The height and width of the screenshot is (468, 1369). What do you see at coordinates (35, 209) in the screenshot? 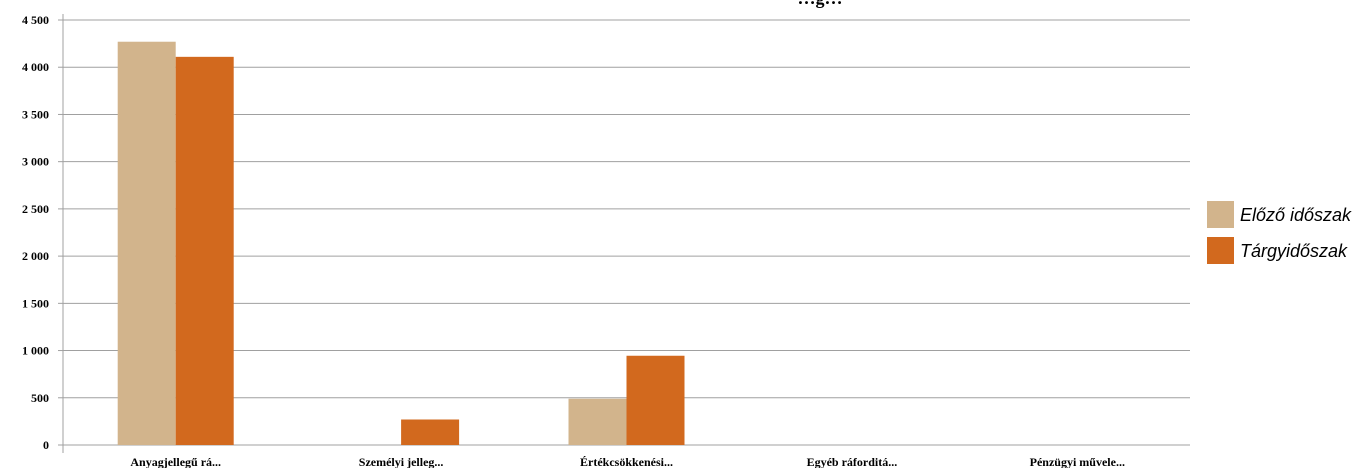
I see `y-tick-label: 2 500` at bounding box center [35, 209].